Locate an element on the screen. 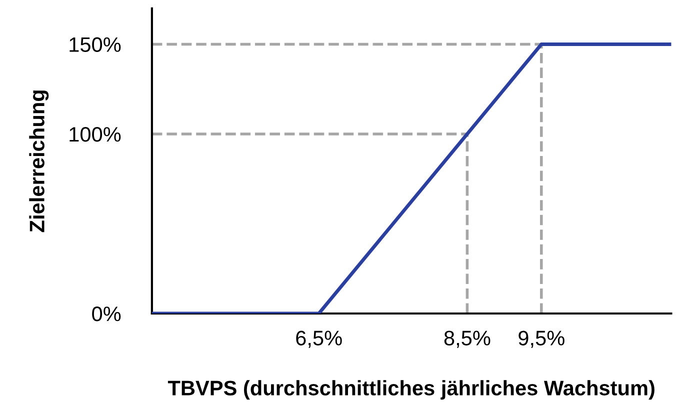 The image size is (697, 418). x-tick-label: 9,5% is located at coordinates (541, 339).